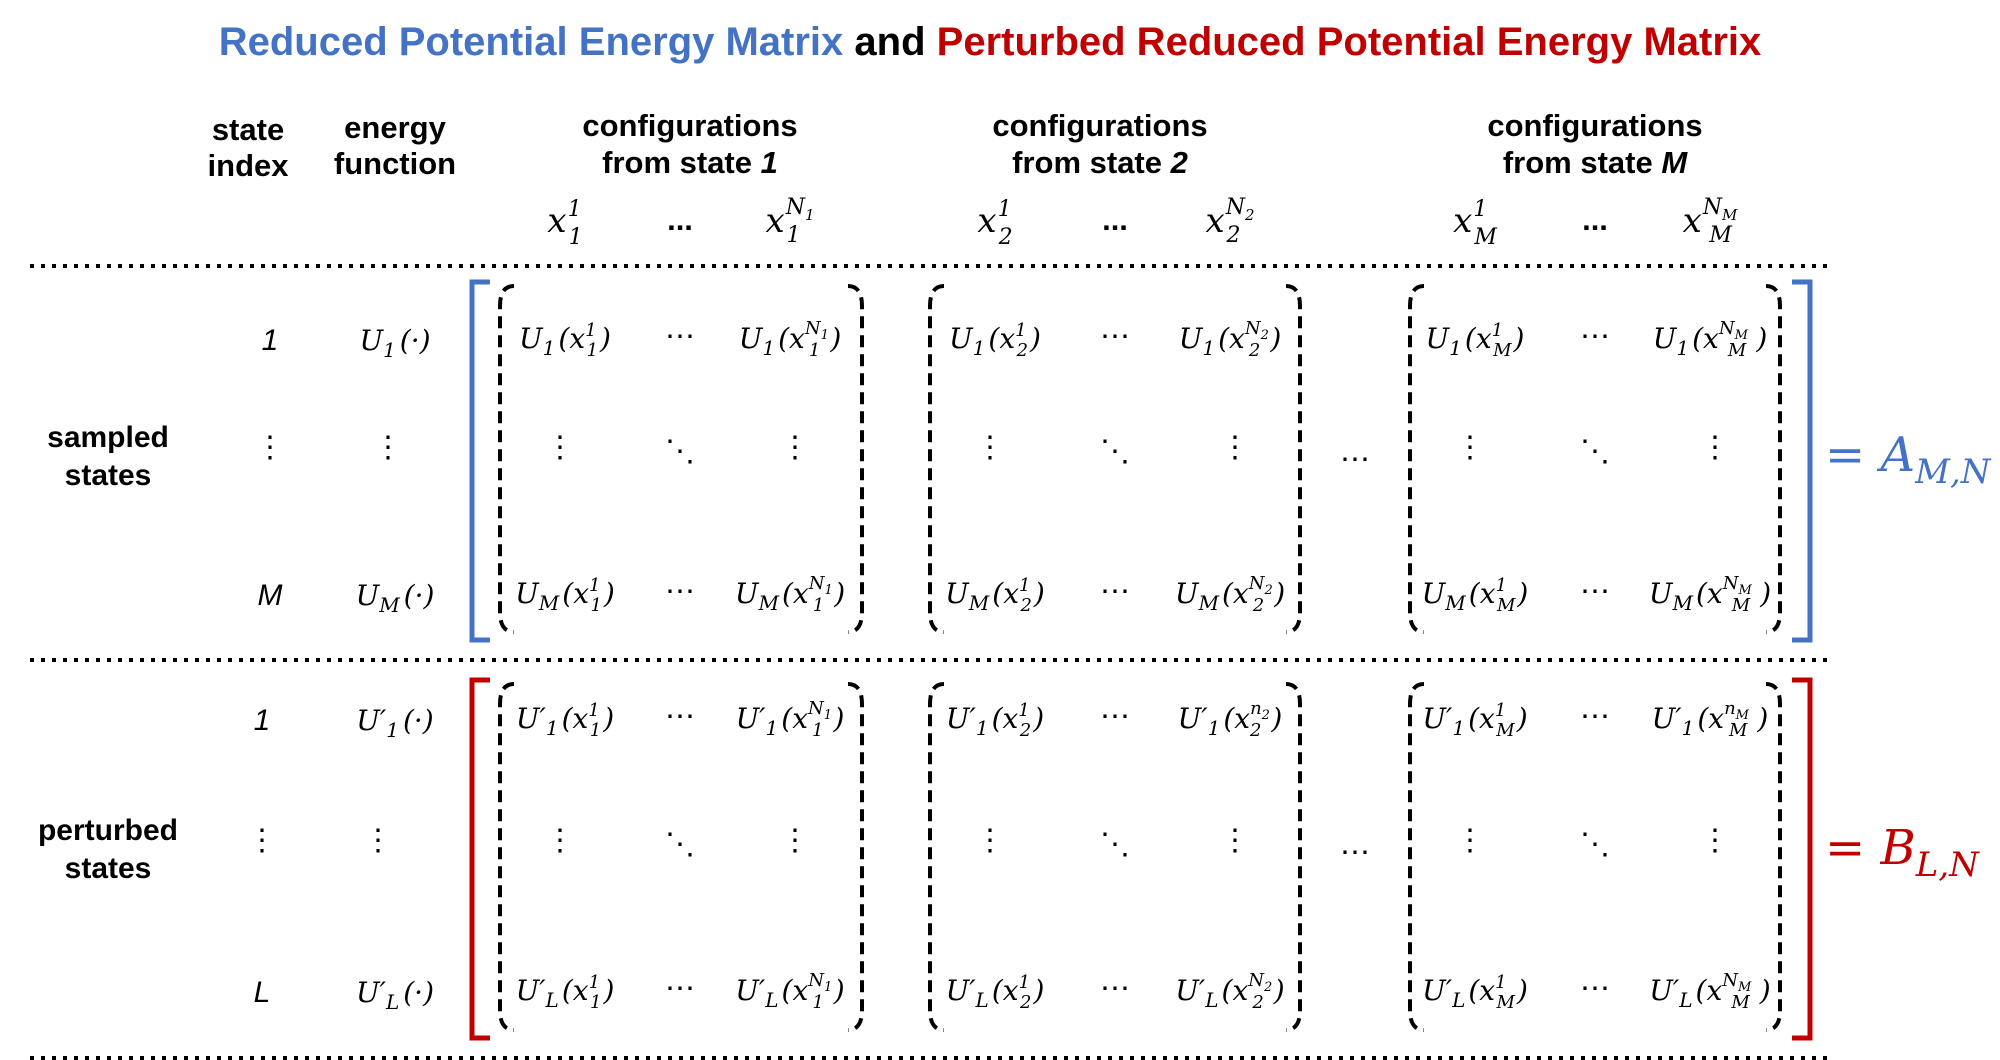  Describe the element at coordinates (395, 995) in the screenshot. I see `energy-function: U′L (·)` at that location.